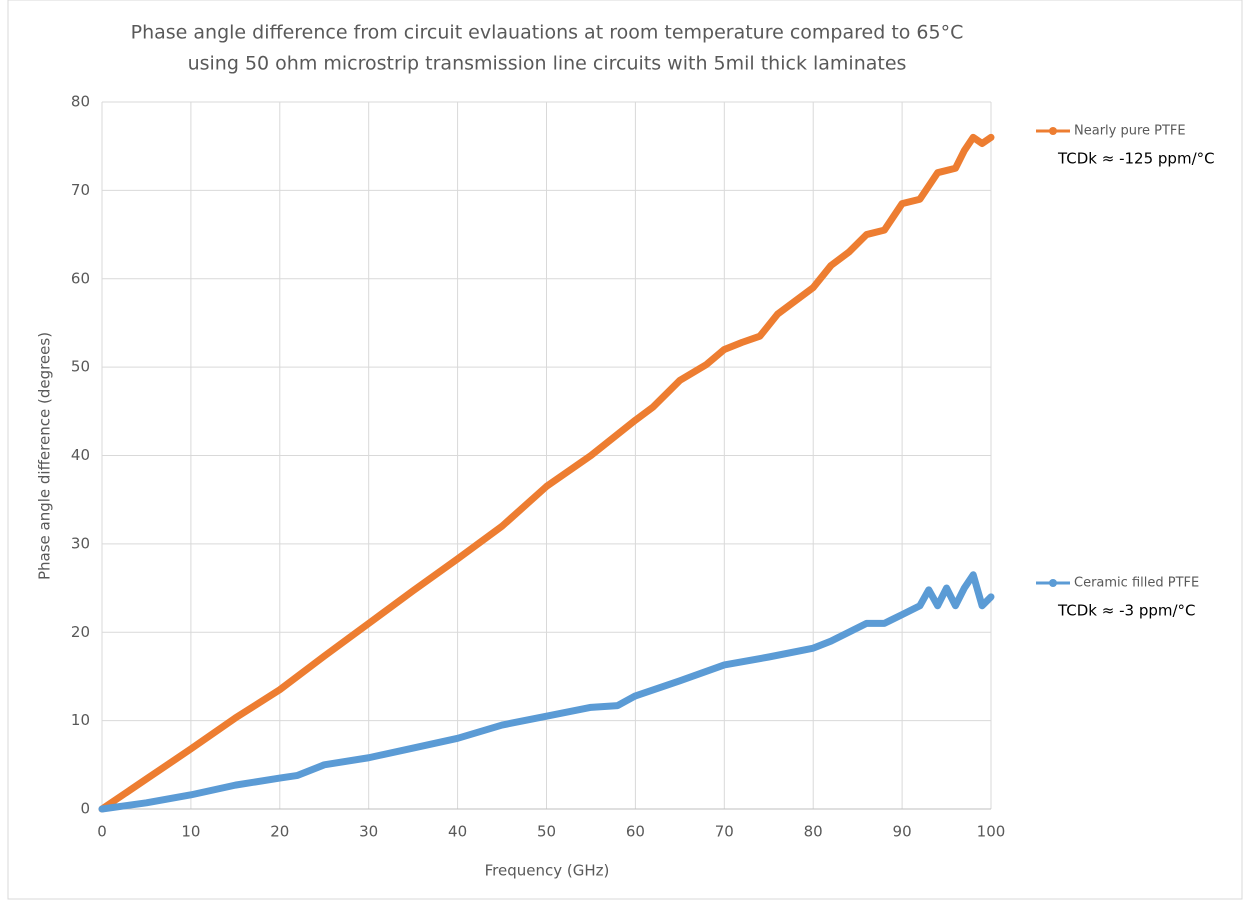 The image size is (1243, 900). I want to click on x-tick-label: 90, so click(902, 832).